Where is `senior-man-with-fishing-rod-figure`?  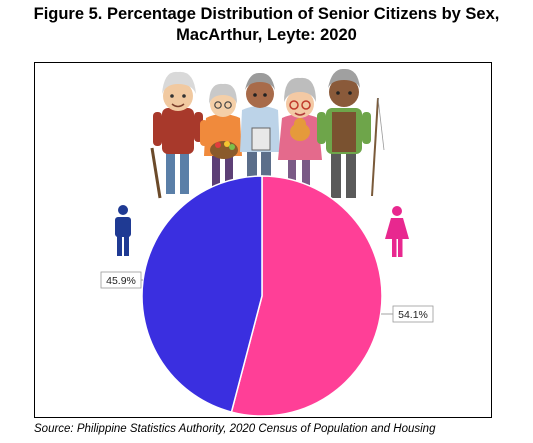
senior-man-with-fishing-rod-figure is located at coordinates (351, 133).